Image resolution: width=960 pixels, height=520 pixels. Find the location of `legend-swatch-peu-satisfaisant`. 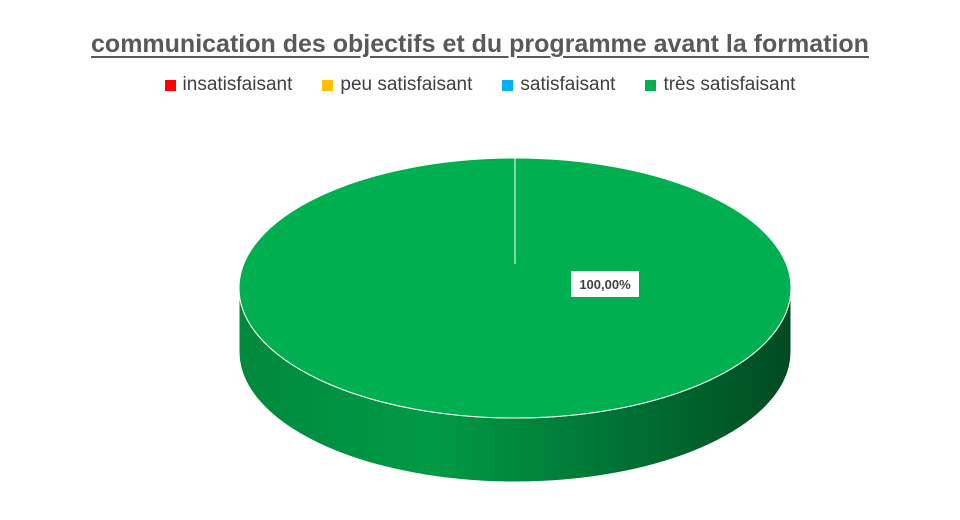

legend-swatch-peu-satisfaisant is located at coordinates (328, 85).